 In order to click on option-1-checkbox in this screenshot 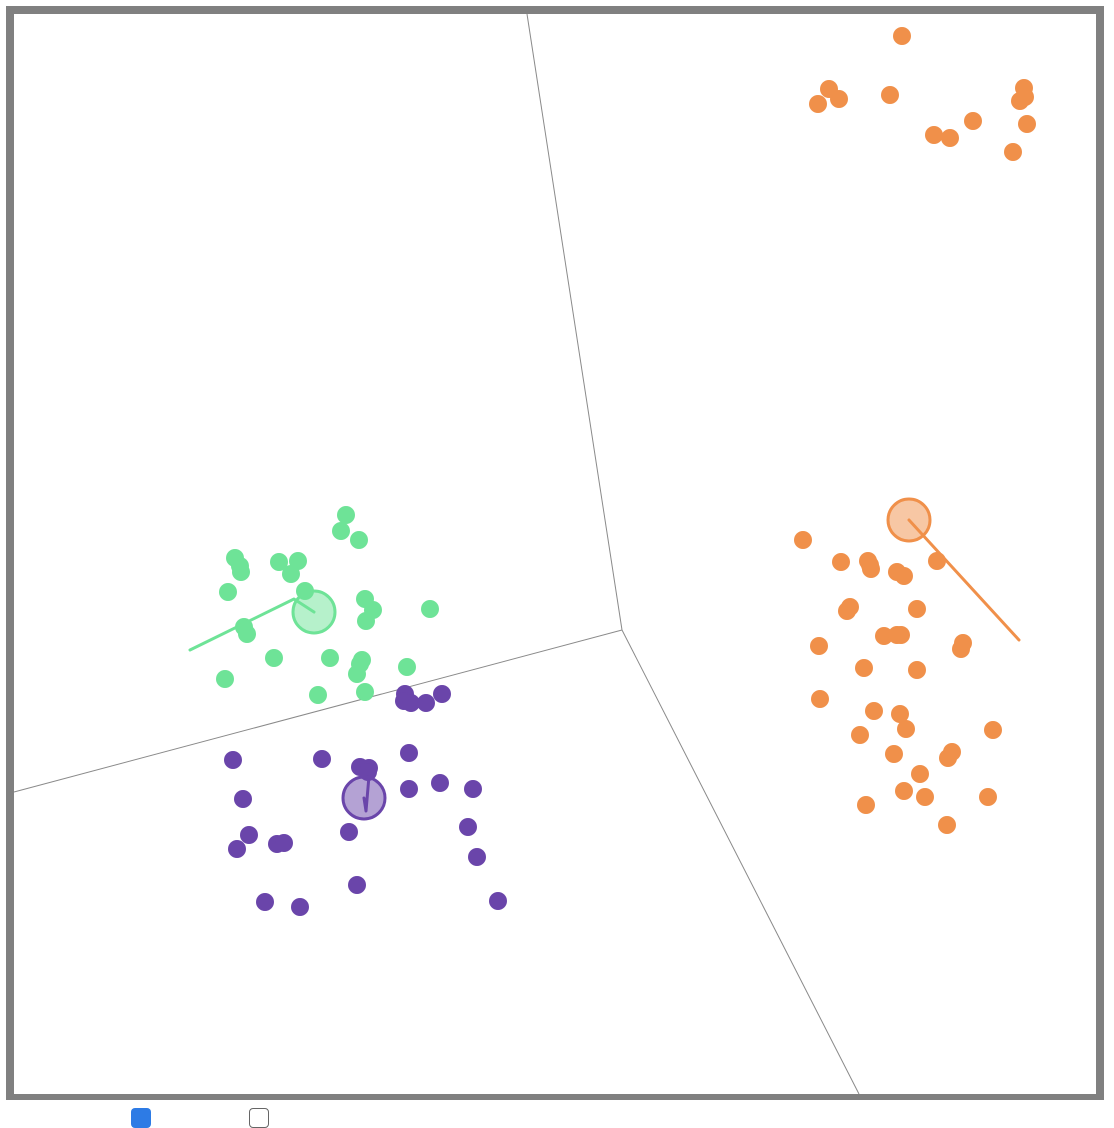, I will do `click(141, 1118)`.